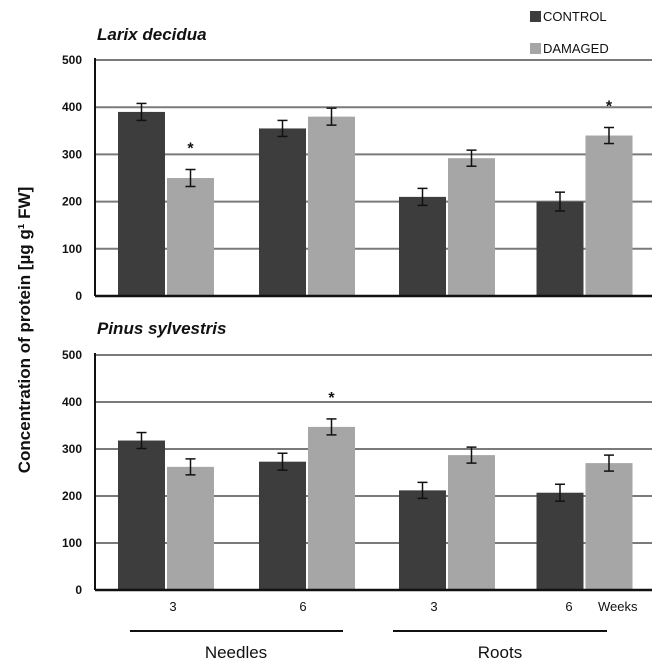 This screenshot has height=663, width=665. I want to click on legend-swatch-damaged, so click(535, 48).